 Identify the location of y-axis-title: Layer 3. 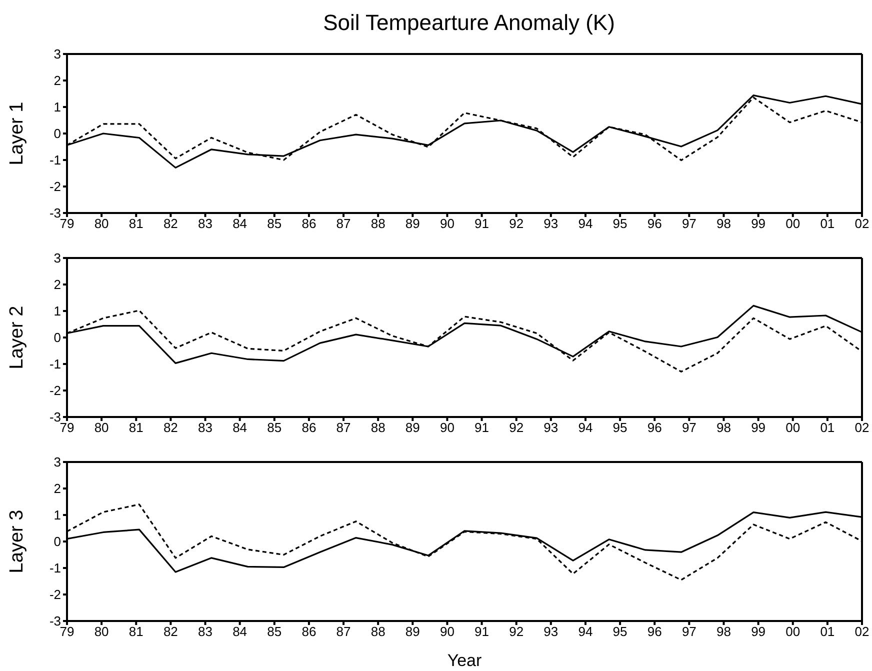
(17, 542).